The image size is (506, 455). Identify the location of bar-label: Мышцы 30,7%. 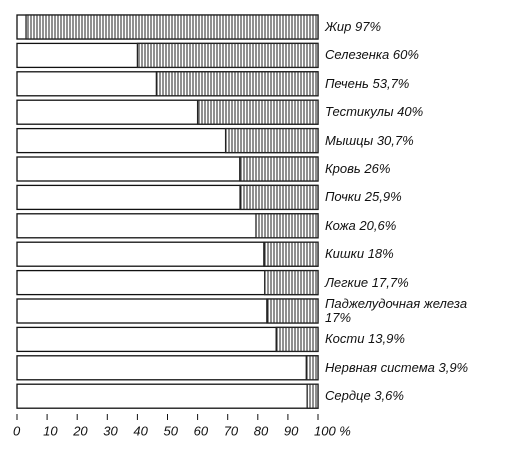
(405, 140).